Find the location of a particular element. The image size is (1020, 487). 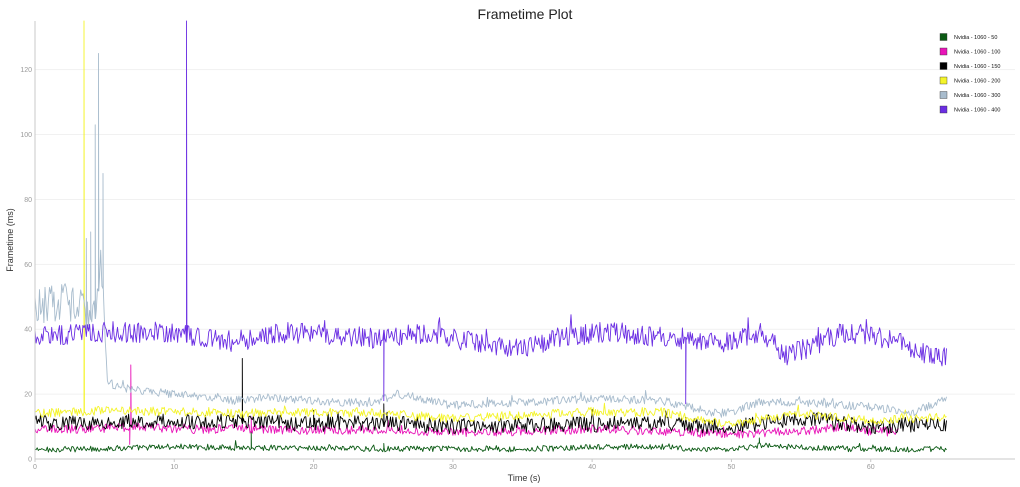

x-tick-label: 0 is located at coordinates (35, 467).